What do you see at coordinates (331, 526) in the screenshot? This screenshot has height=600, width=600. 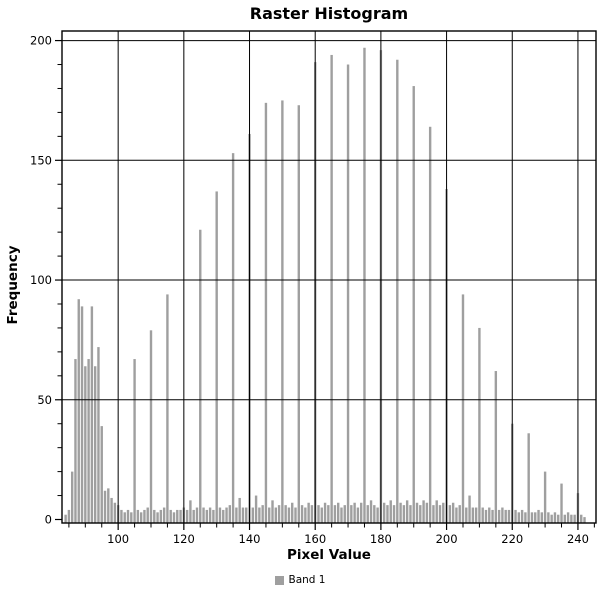 I see `x-ticks` at bounding box center [331, 526].